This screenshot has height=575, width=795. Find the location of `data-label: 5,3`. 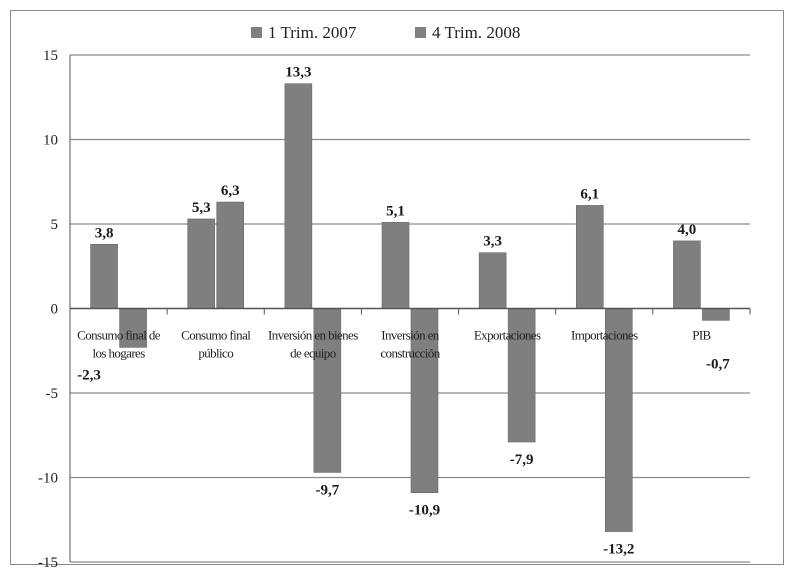

data-label: 5,3 is located at coordinates (201, 208).